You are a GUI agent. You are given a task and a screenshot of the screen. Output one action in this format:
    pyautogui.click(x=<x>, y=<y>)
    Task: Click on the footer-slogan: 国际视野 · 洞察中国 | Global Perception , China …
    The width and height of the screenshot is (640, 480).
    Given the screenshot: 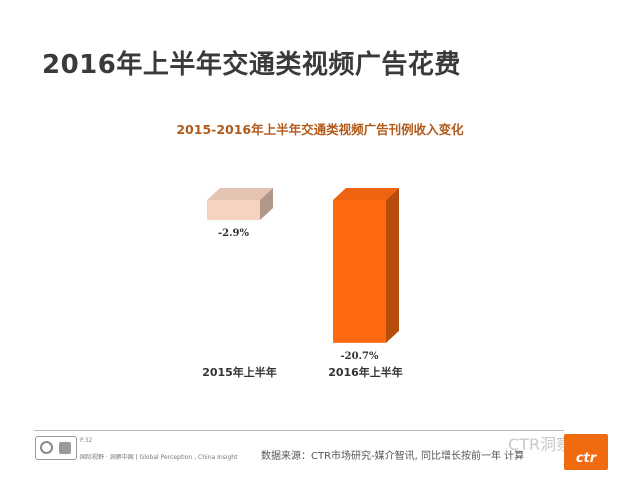 What is the action you would take?
    pyautogui.click(x=159, y=457)
    